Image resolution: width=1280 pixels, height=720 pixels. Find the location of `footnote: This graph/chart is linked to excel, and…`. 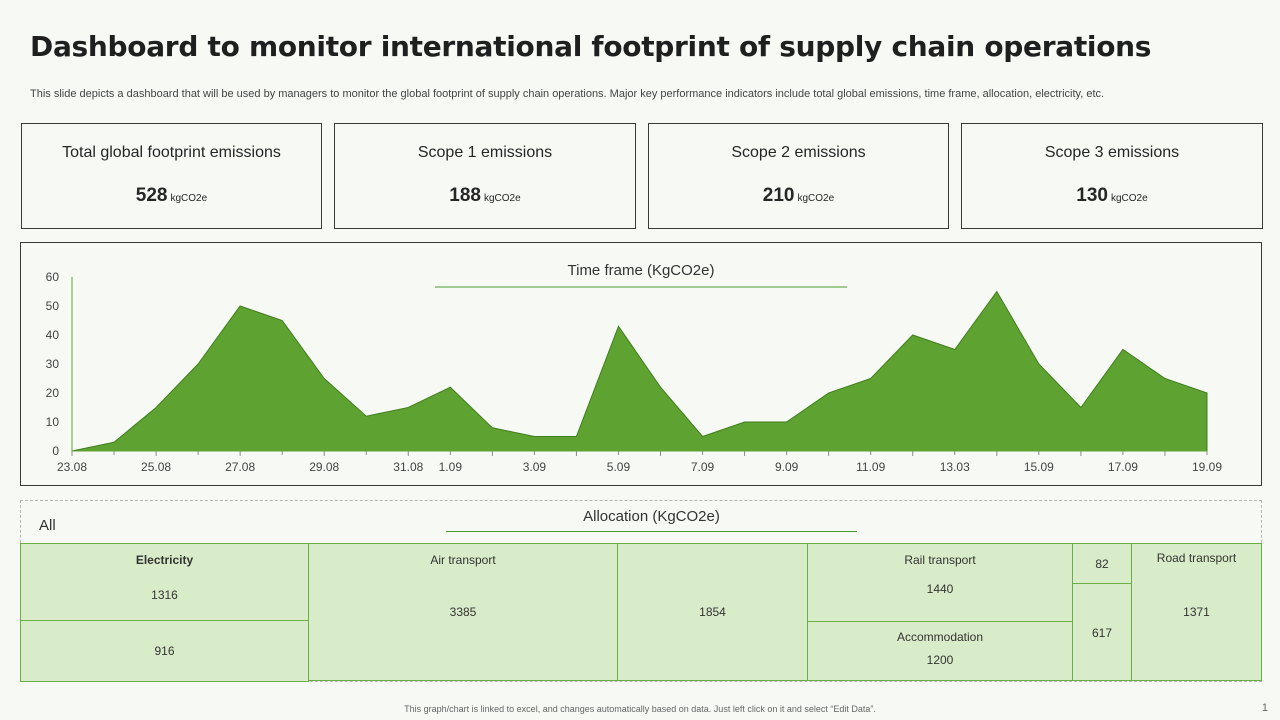

footnote: This graph/chart is linked to excel, and… is located at coordinates (640, 709).